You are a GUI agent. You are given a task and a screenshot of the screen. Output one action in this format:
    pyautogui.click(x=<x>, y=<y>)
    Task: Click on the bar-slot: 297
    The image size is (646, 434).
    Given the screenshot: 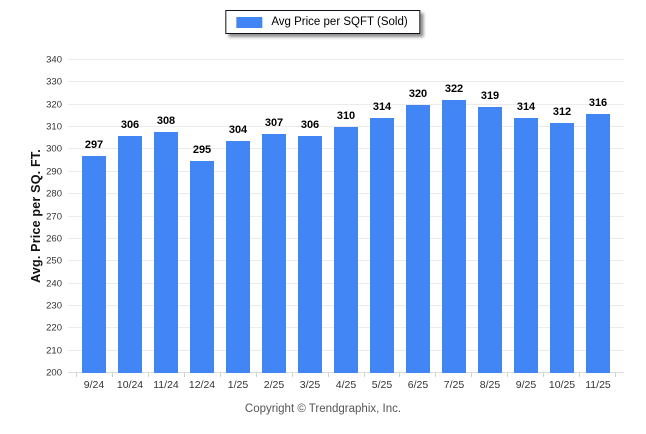 What is the action you would take?
    pyautogui.click(x=94, y=216)
    